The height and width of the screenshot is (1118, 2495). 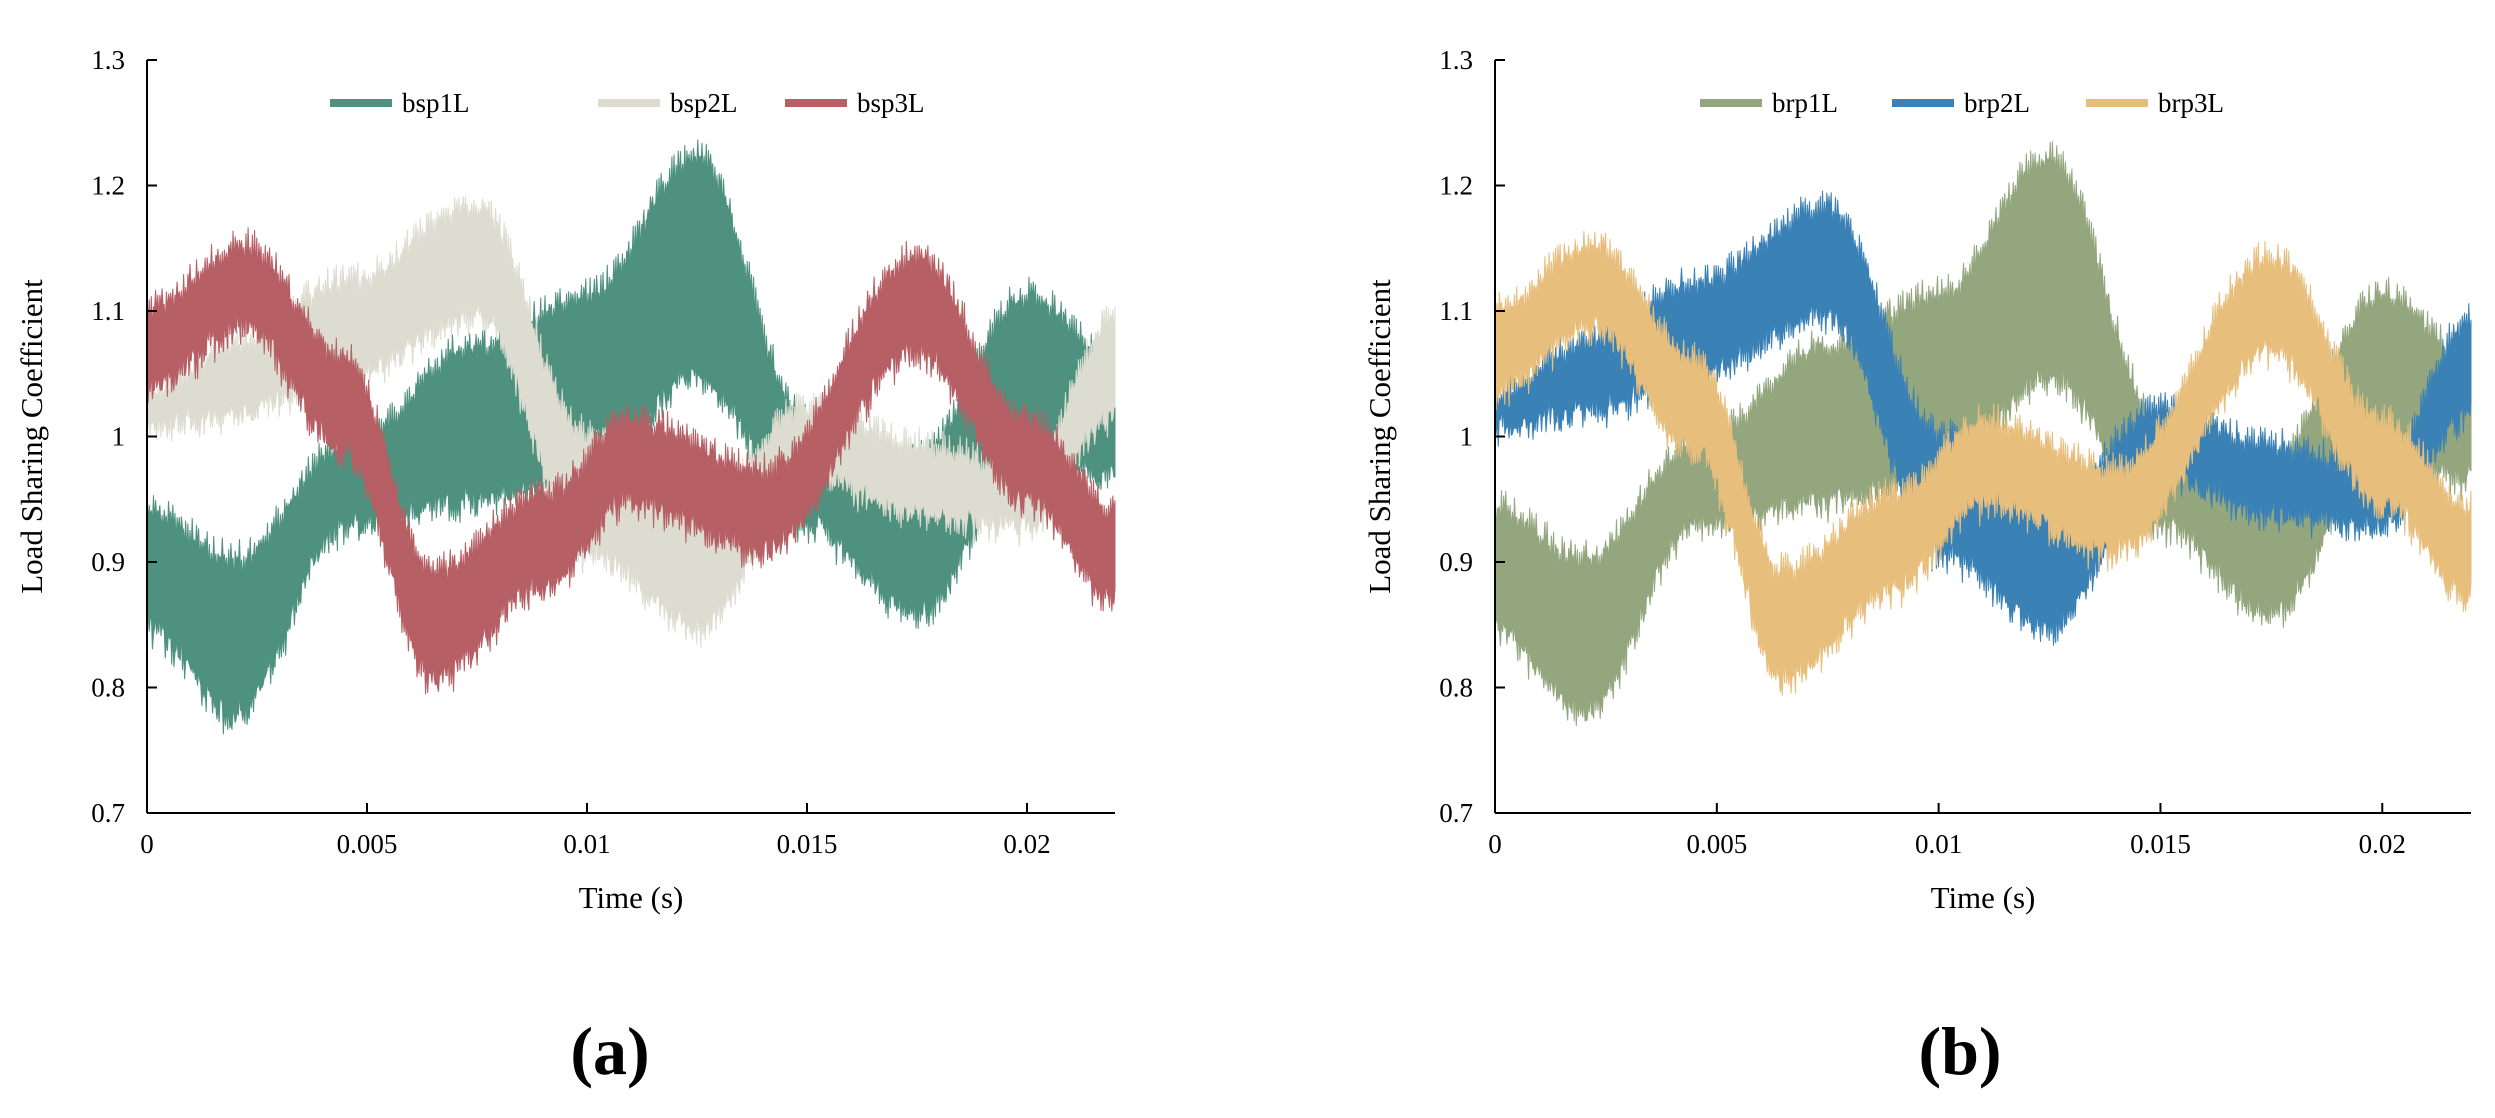 What do you see at coordinates (1960, 1051) in the screenshot?
I see `panel-label-b: (b)` at bounding box center [1960, 1051].